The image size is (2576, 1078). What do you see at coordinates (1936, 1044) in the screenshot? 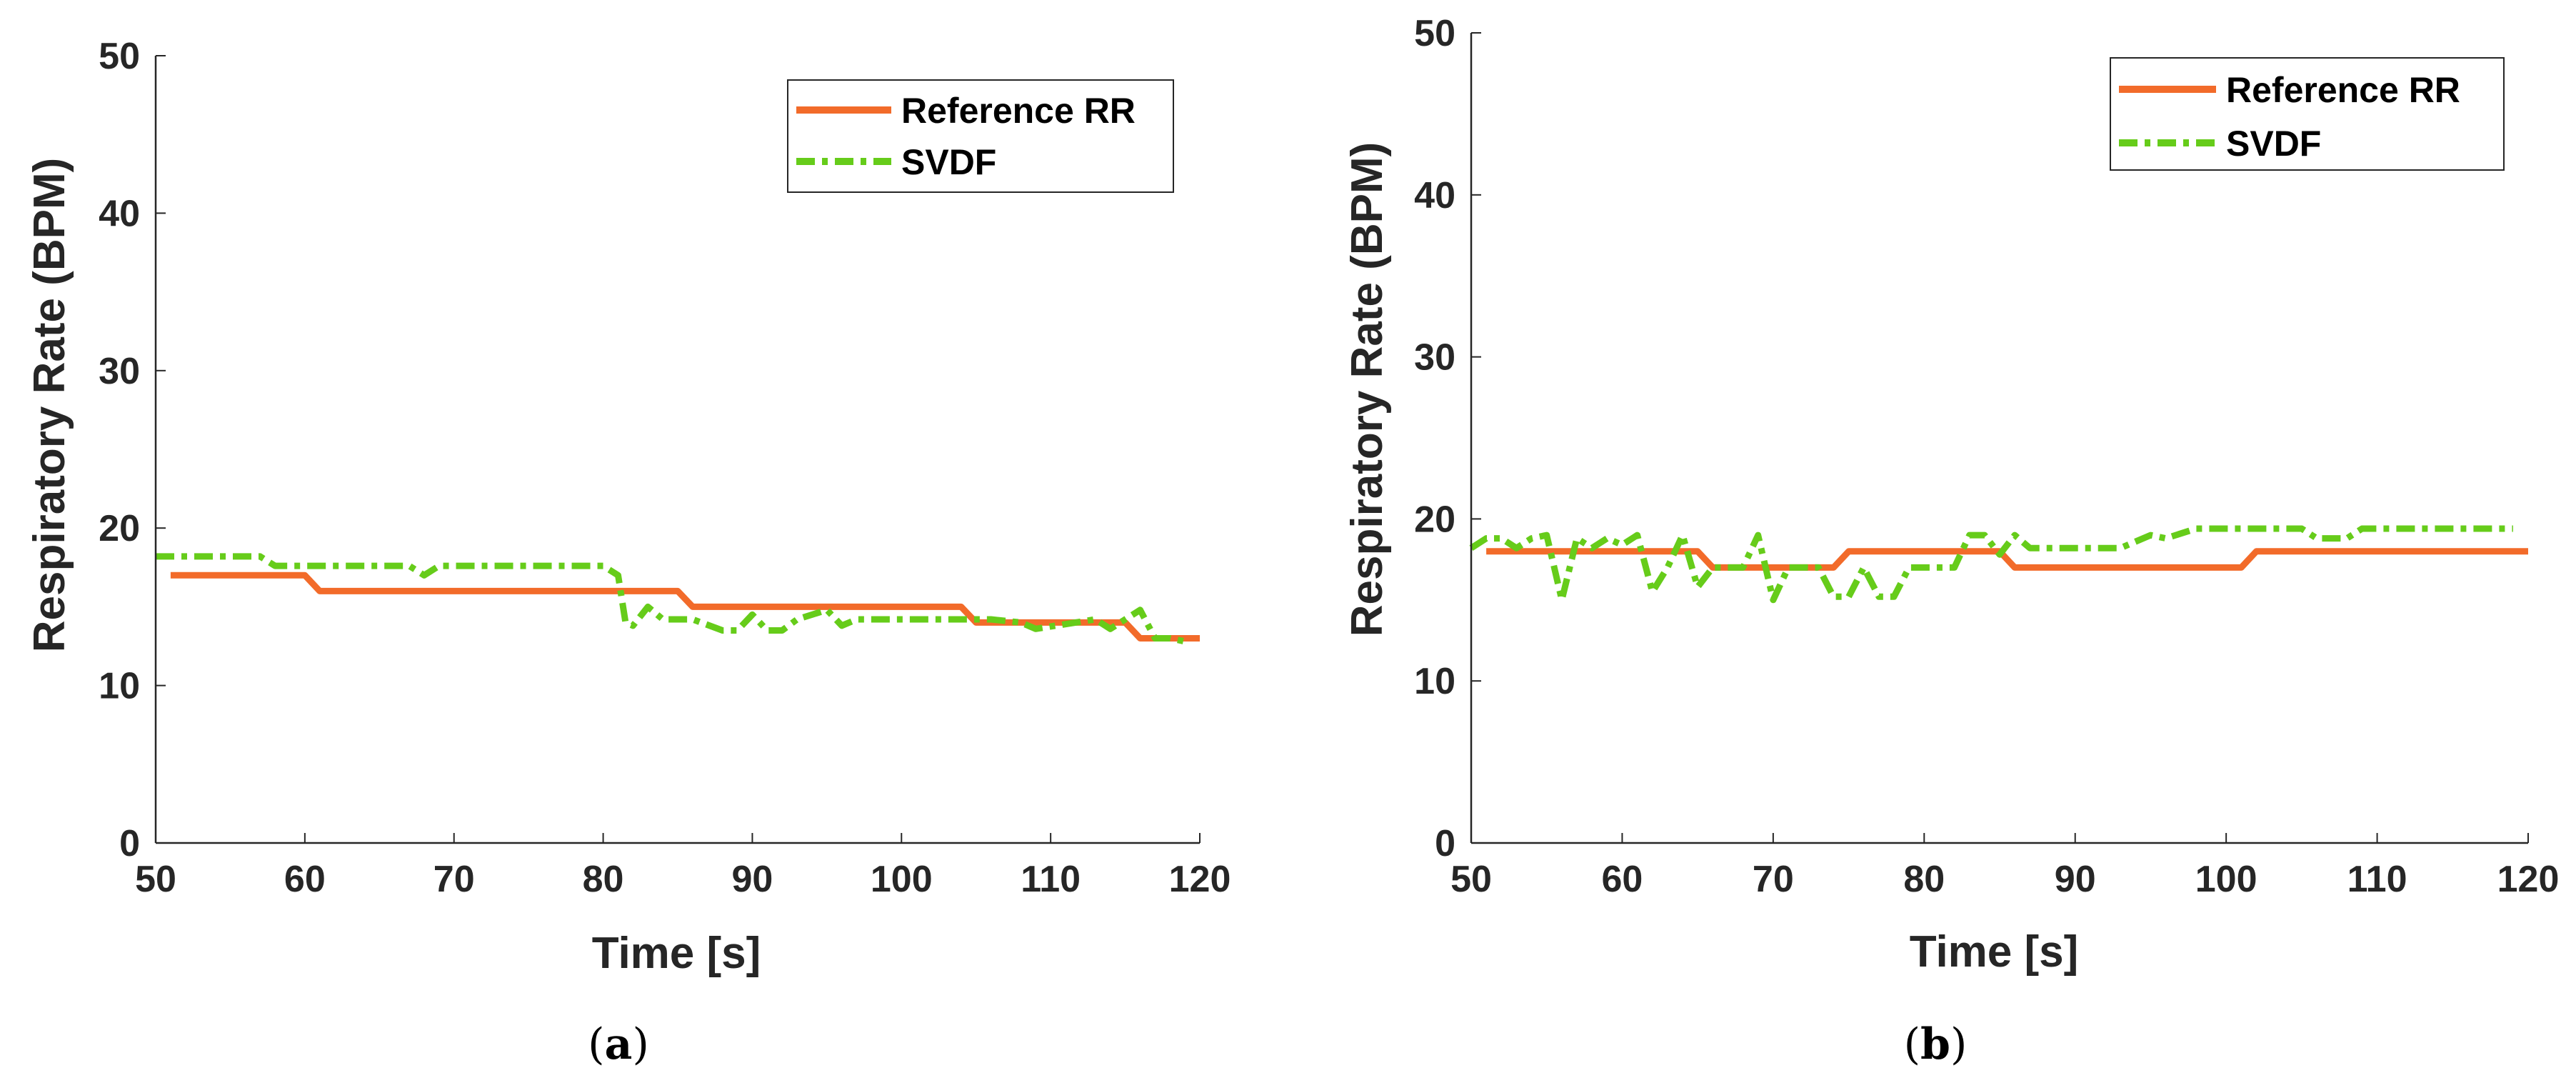
I see `caption-b: (b)` at bounding box center [1936, 1044].